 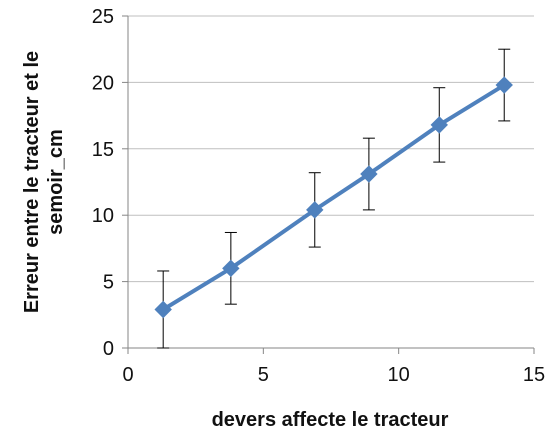 I want to click on x-tick-label: 0, so click(x=127, y=375).